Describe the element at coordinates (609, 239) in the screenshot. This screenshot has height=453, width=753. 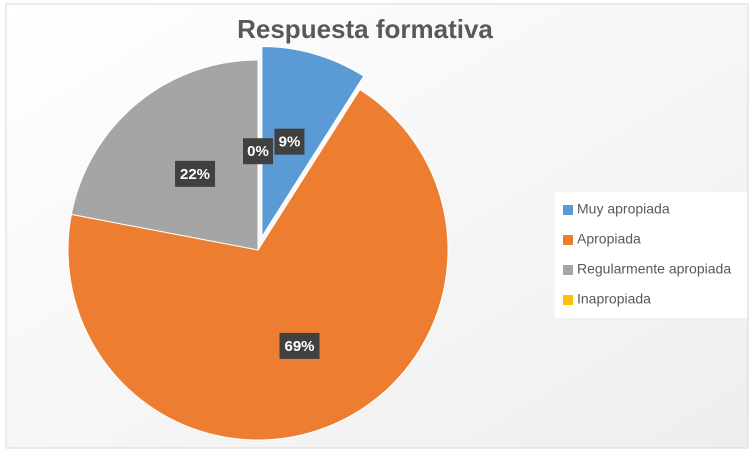
I see `legend-label: Apropiada` at that location.